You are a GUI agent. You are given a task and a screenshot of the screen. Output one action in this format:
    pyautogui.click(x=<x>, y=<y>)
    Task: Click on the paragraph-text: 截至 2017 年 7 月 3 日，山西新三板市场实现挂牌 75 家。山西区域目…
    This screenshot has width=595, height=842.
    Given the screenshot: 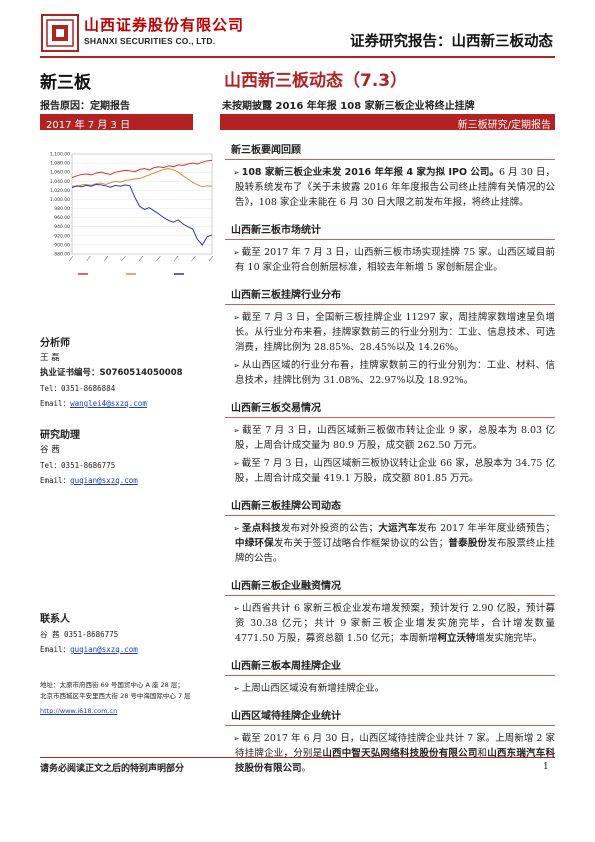 What is the action you would take?
    pyautogui.click(x=395, y=260)
    